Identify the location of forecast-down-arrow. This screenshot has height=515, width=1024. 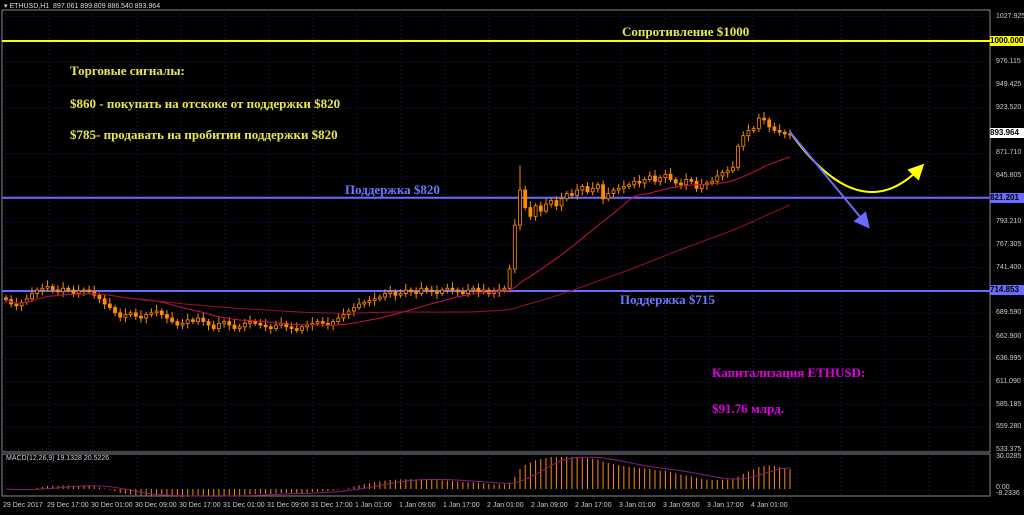
(829, 180).